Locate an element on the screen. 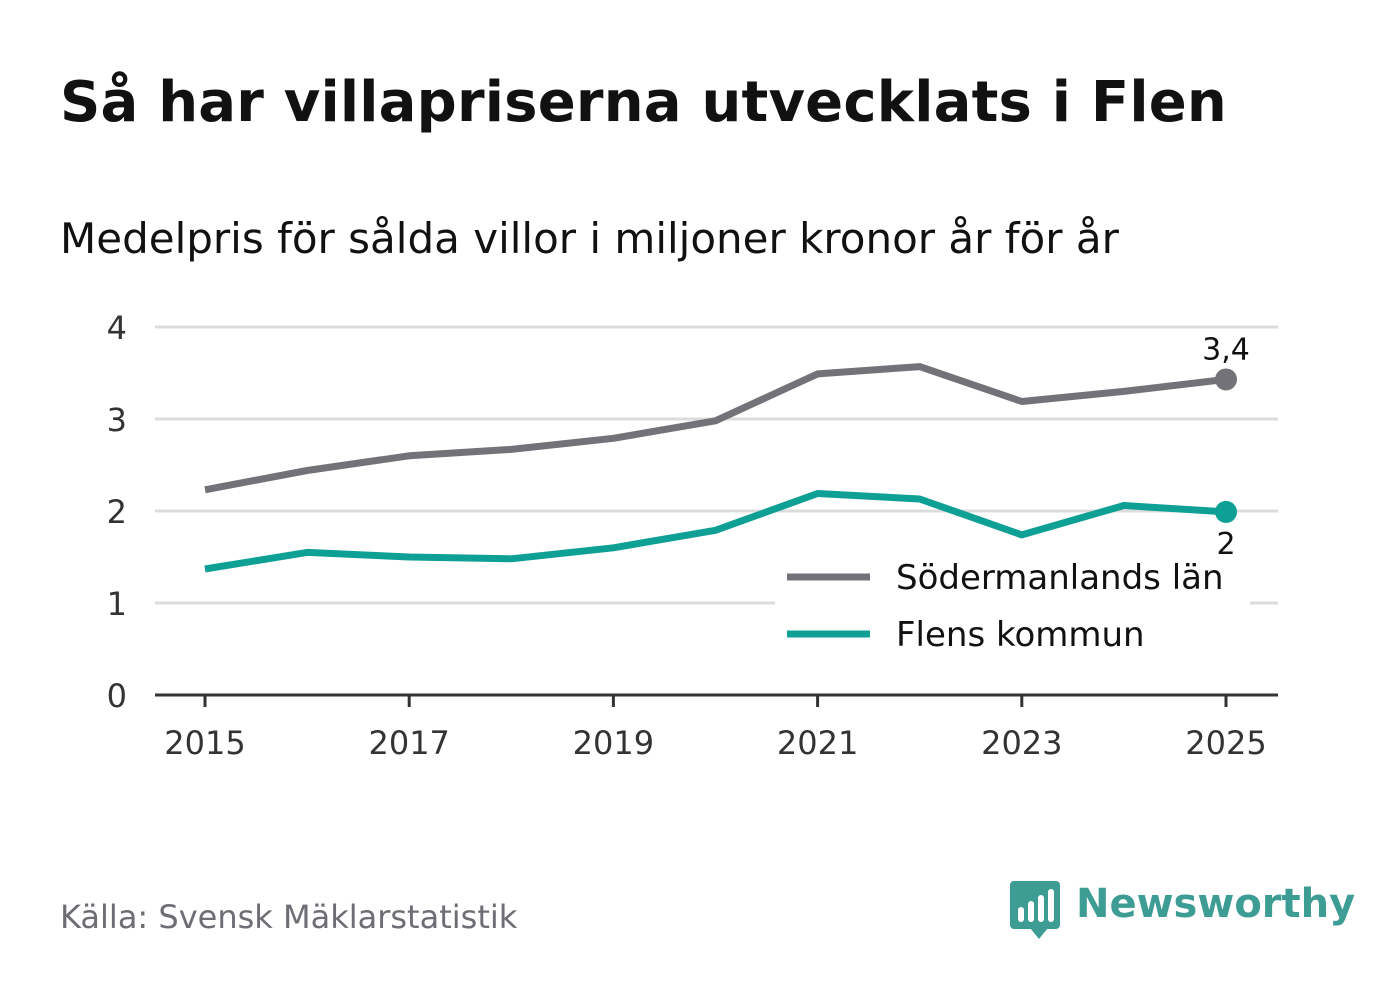  y-tick-label: 4 is located at coordinates (117, 328).